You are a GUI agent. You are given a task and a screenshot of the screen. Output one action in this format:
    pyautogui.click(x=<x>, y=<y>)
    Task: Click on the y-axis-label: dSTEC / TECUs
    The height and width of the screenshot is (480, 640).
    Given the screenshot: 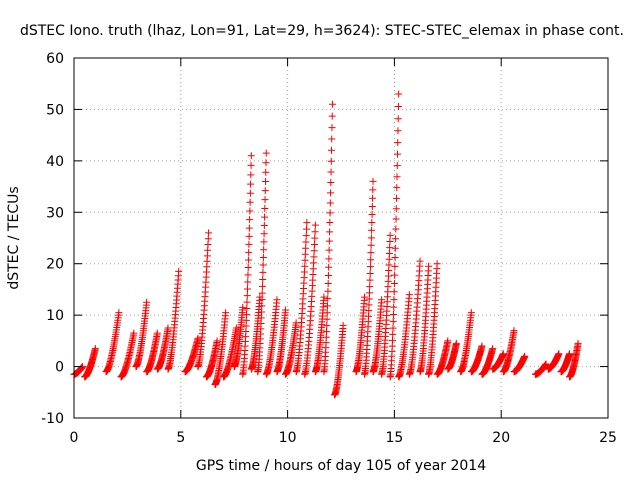 What is the action you would take?
    pyautogui.click(x=14, y=237)
    